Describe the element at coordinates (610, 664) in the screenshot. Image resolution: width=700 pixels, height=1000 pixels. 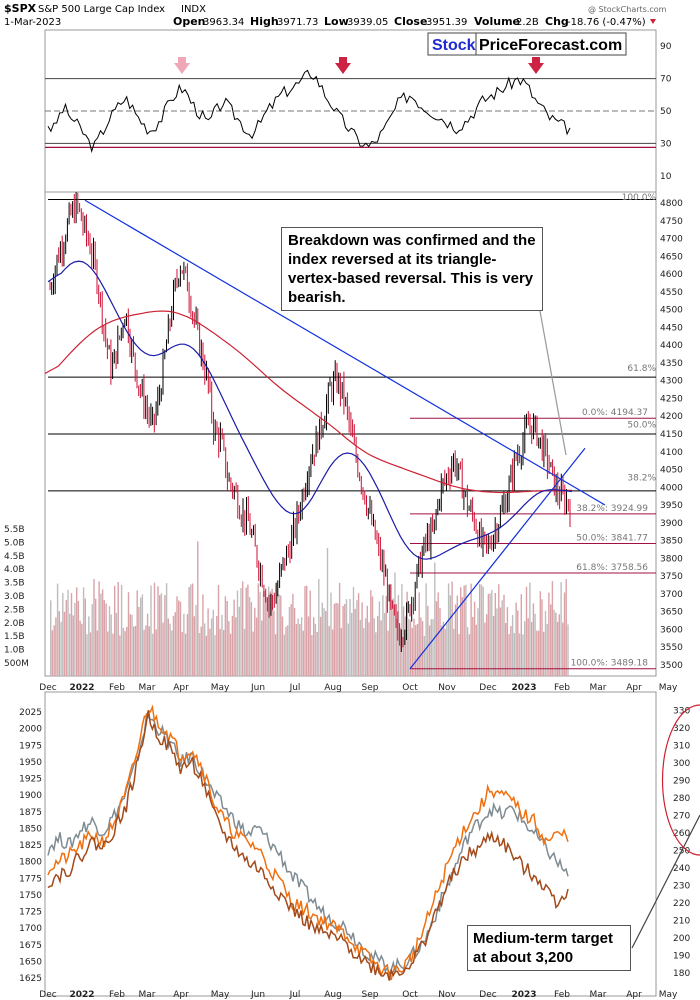
I see `fib-label: 100.0%: 3489.18` at that location.